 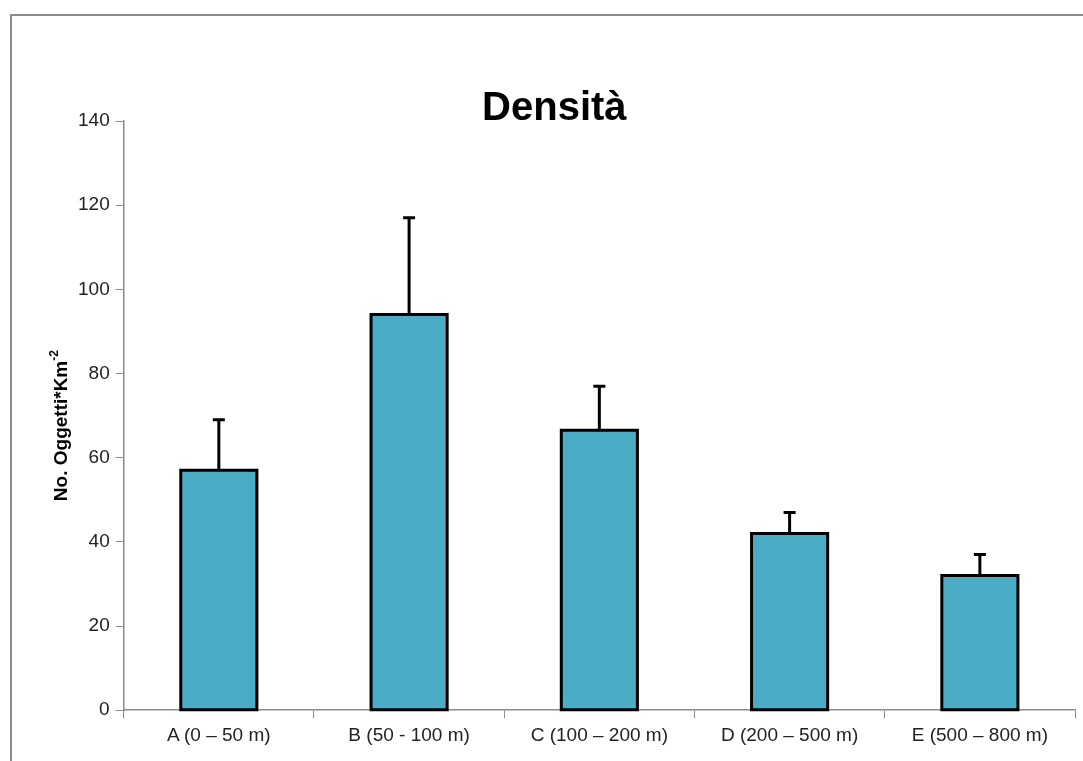 What do you see at coordinates (99, 541) in the screenshot?
I see `y-tick-label: 40` at bounding box center [99, 541].